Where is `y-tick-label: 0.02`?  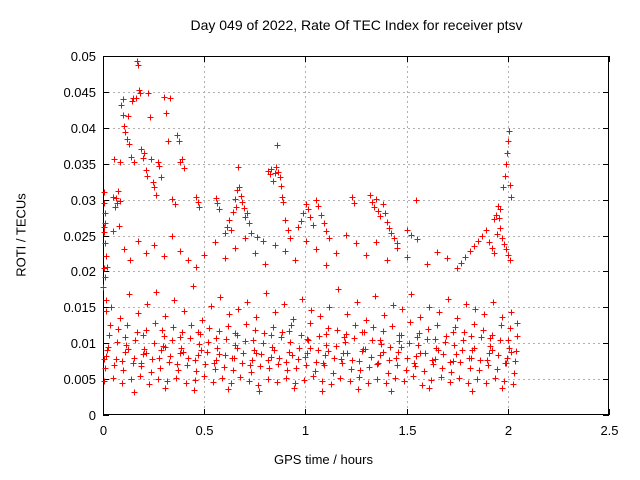 y-tick-label: 0.02 is located at coordinates (83, 271).